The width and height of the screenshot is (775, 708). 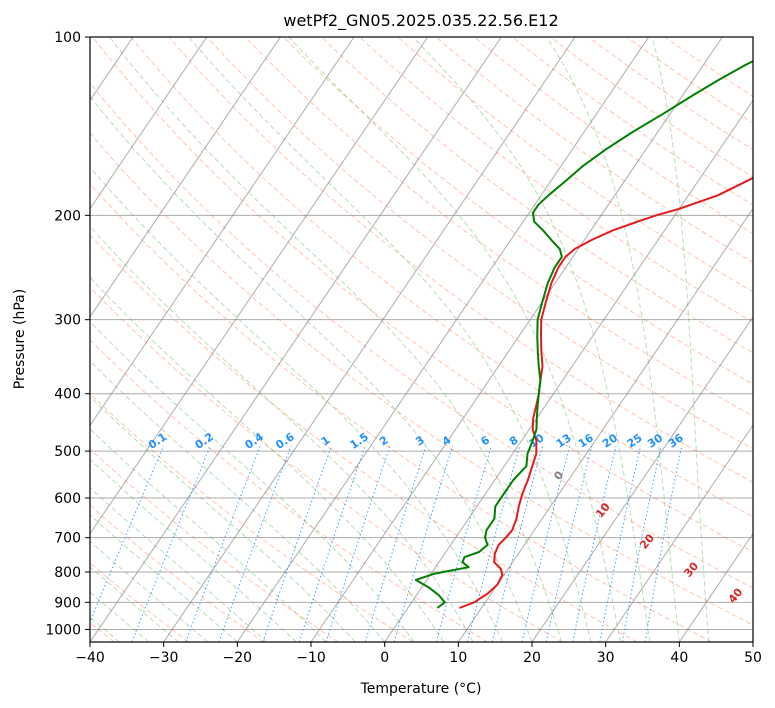 I want to click on y-tick-label: 200, so click(x=67, y=216).